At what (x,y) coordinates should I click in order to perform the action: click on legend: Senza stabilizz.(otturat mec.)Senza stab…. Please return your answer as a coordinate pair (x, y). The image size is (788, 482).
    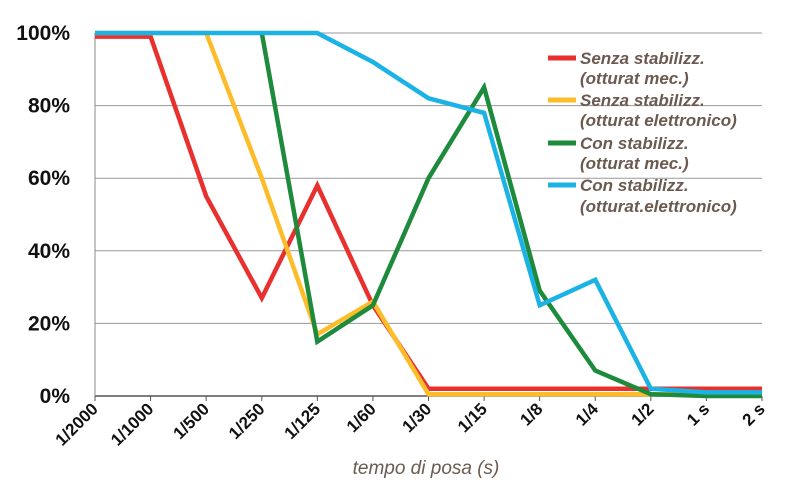
    Looking at the image, I should click on (642, 132).